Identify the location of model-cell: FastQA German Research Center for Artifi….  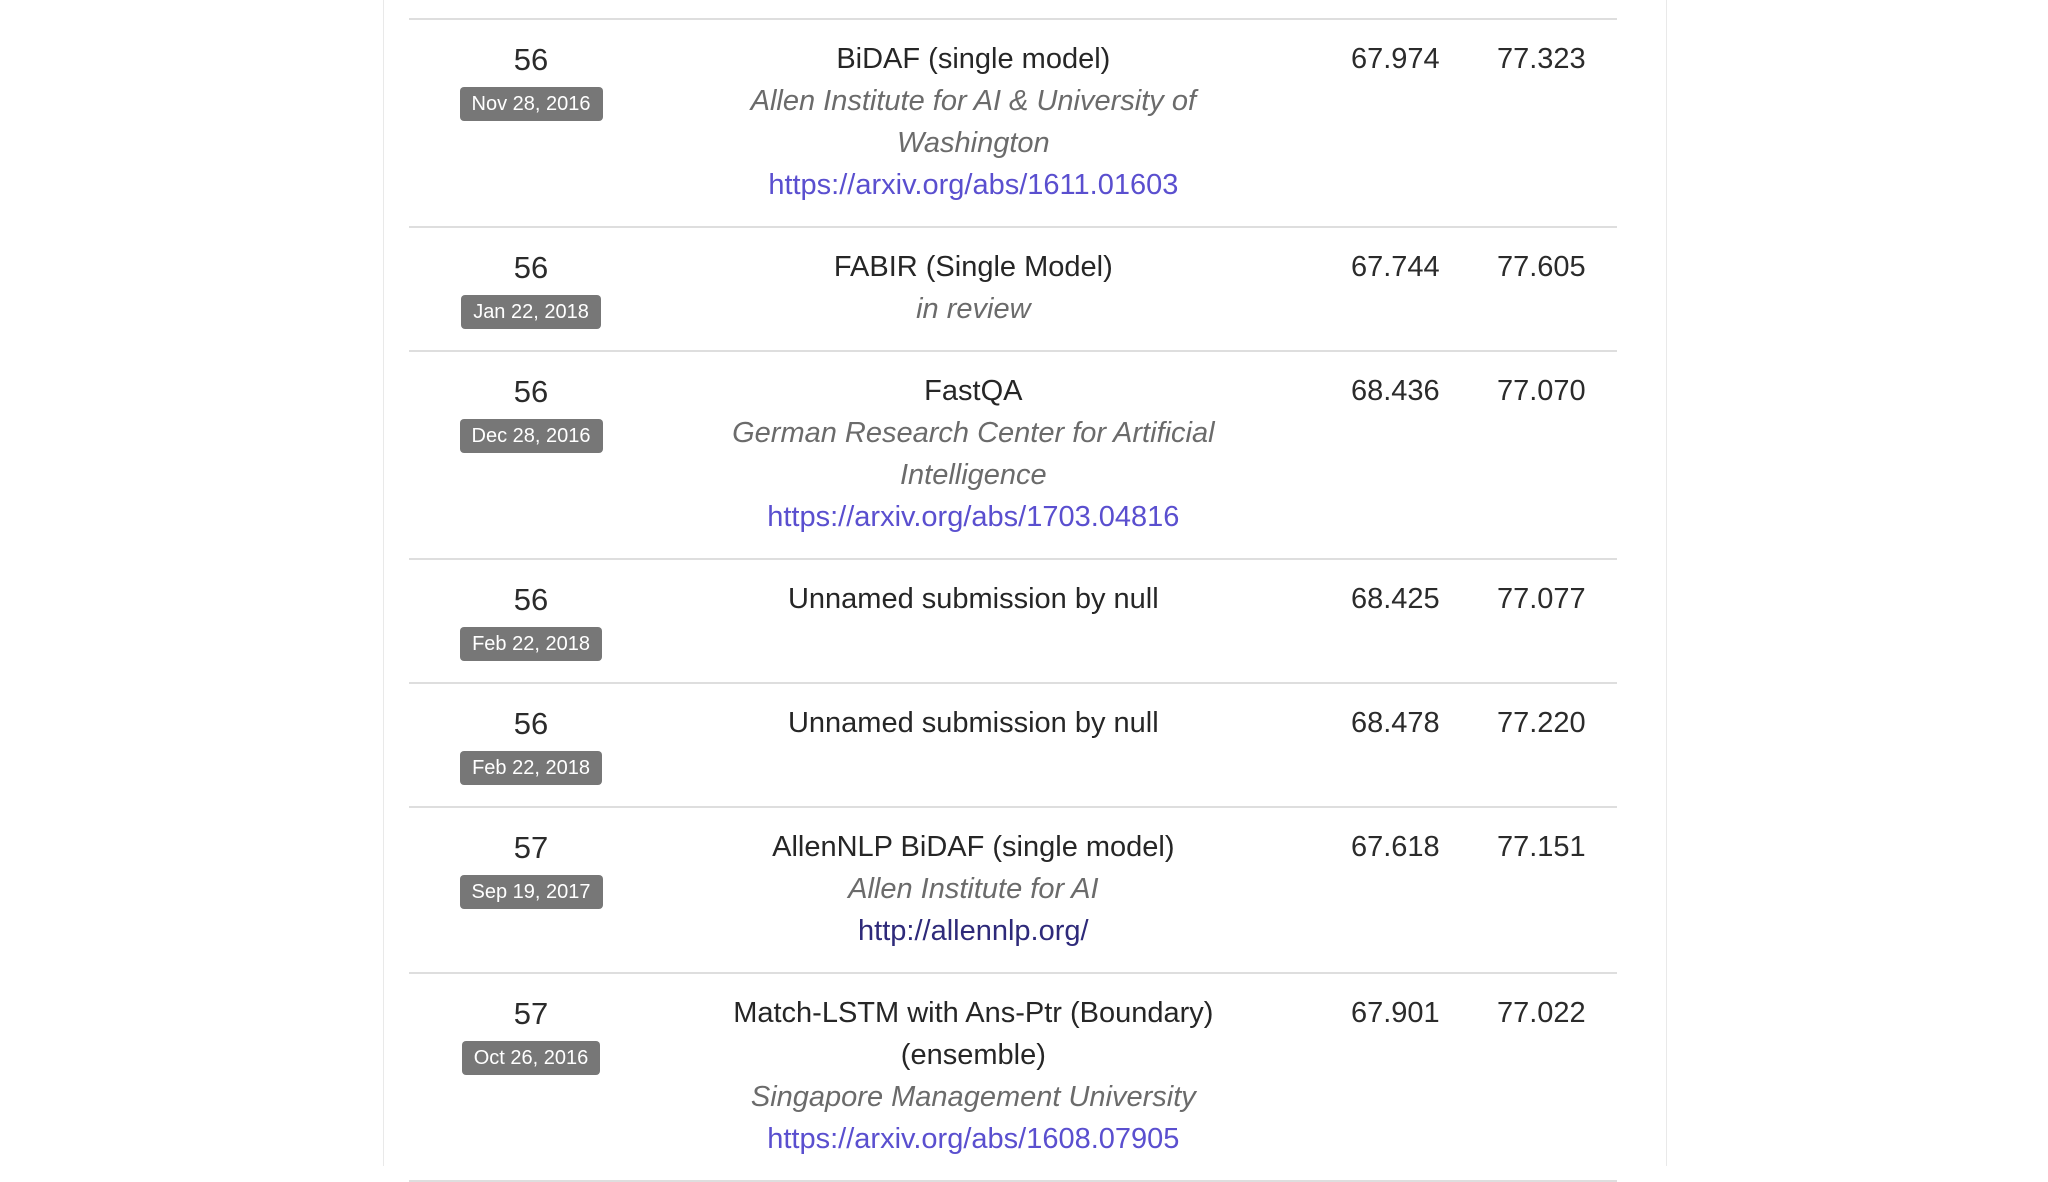
(973, 455).